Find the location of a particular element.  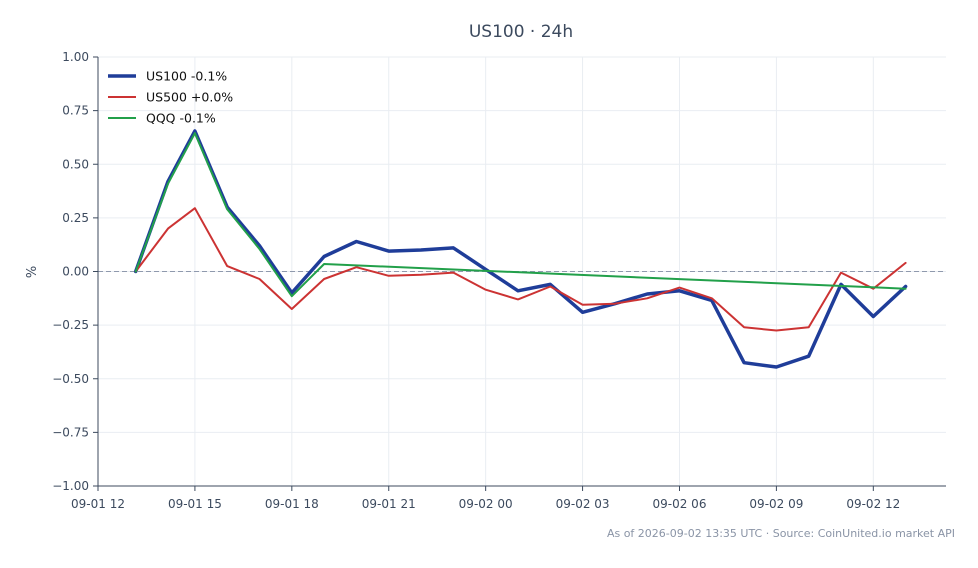

x-tick-label: 09-01 15 is located at coordinates (195, 504).